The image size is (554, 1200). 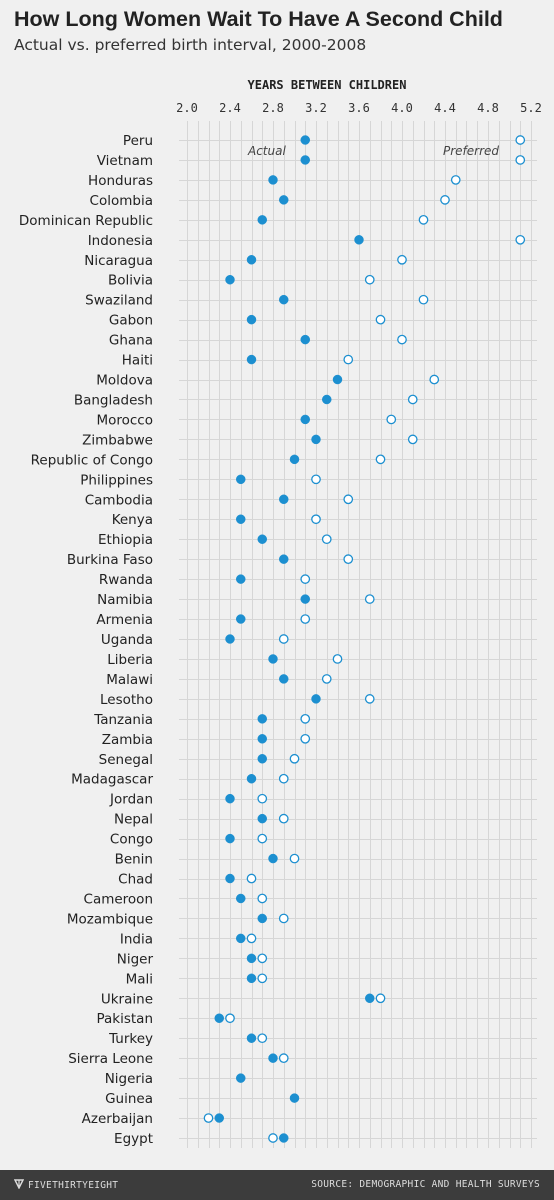 I want to click on x-tick-label: 2.0, so click(x=187, y=108).